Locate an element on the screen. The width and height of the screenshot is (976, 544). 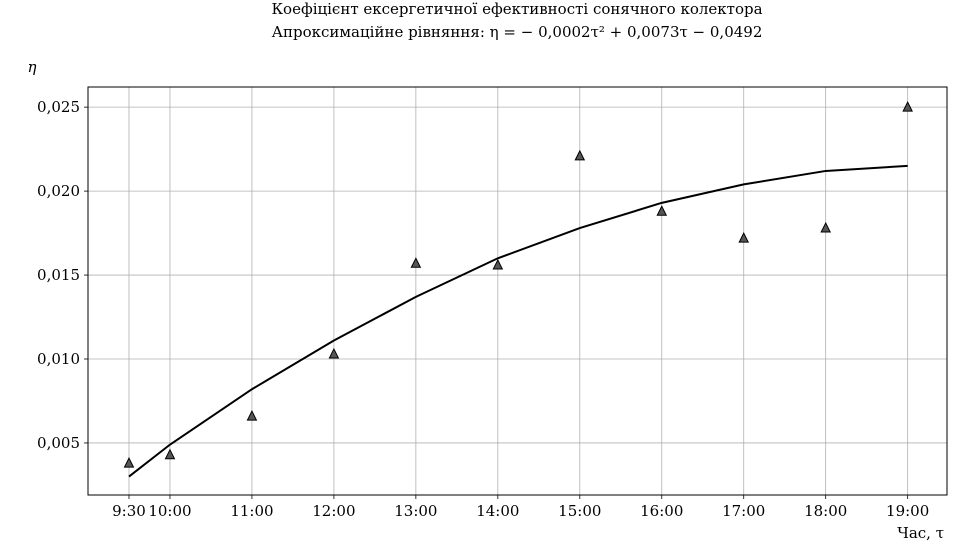
x-tick-label: 13:00 is located at coordinates (415, 511).